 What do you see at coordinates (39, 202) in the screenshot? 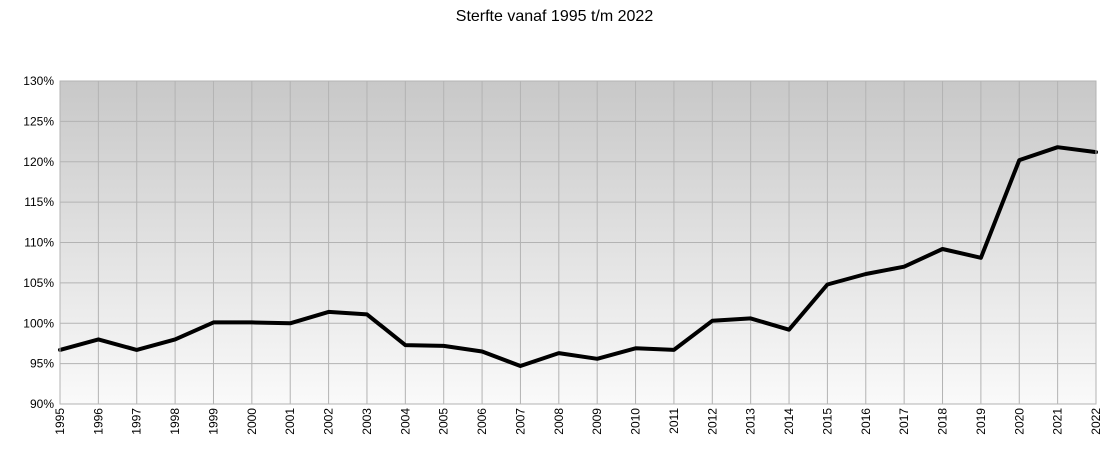
I see `y-tick-label: 115%` at bounding box center [39, 202].